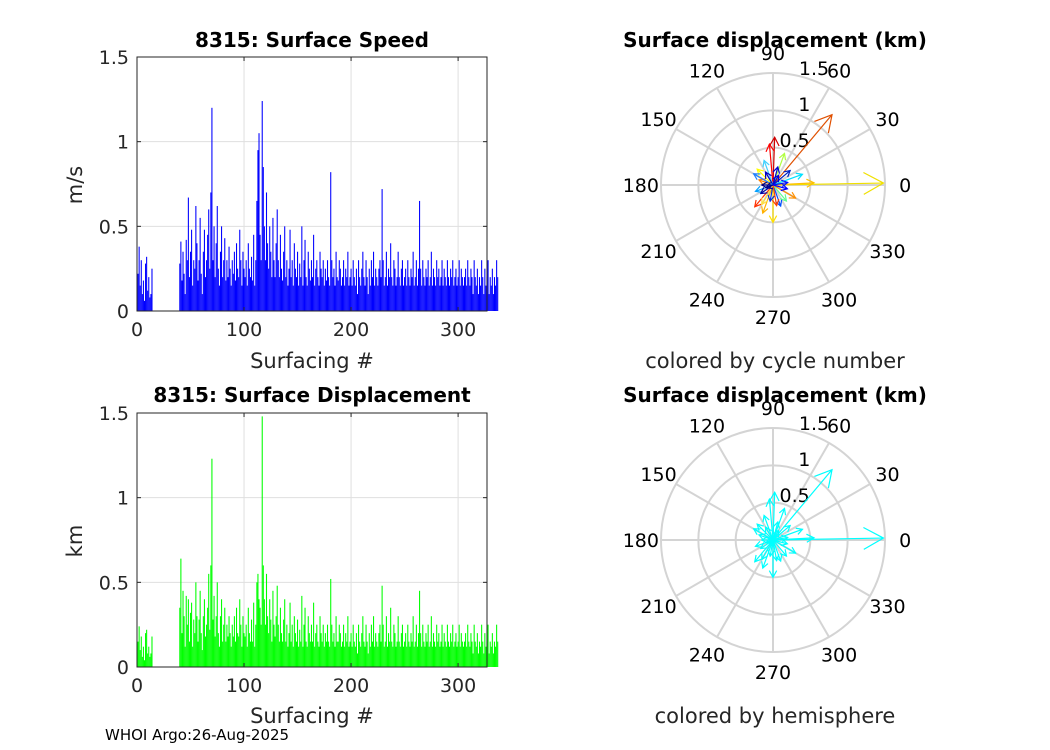  What do you see at coordinates (773, 673) in the screenshot?
I see `angle-label: 270` at bounding box center [773, 673].